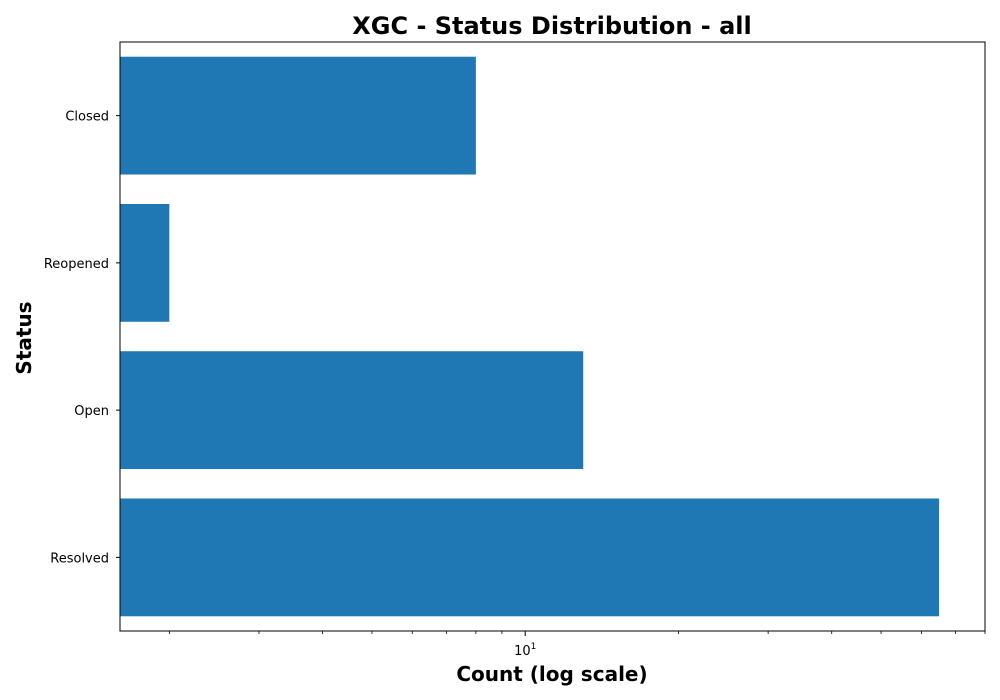 Image resolution: width=1000 pixels, height=700 pixels. Describe the element at coordinates (551, 26) in the screenshot. I see `chart-title: XGC - Status Distribution - all` at that location.